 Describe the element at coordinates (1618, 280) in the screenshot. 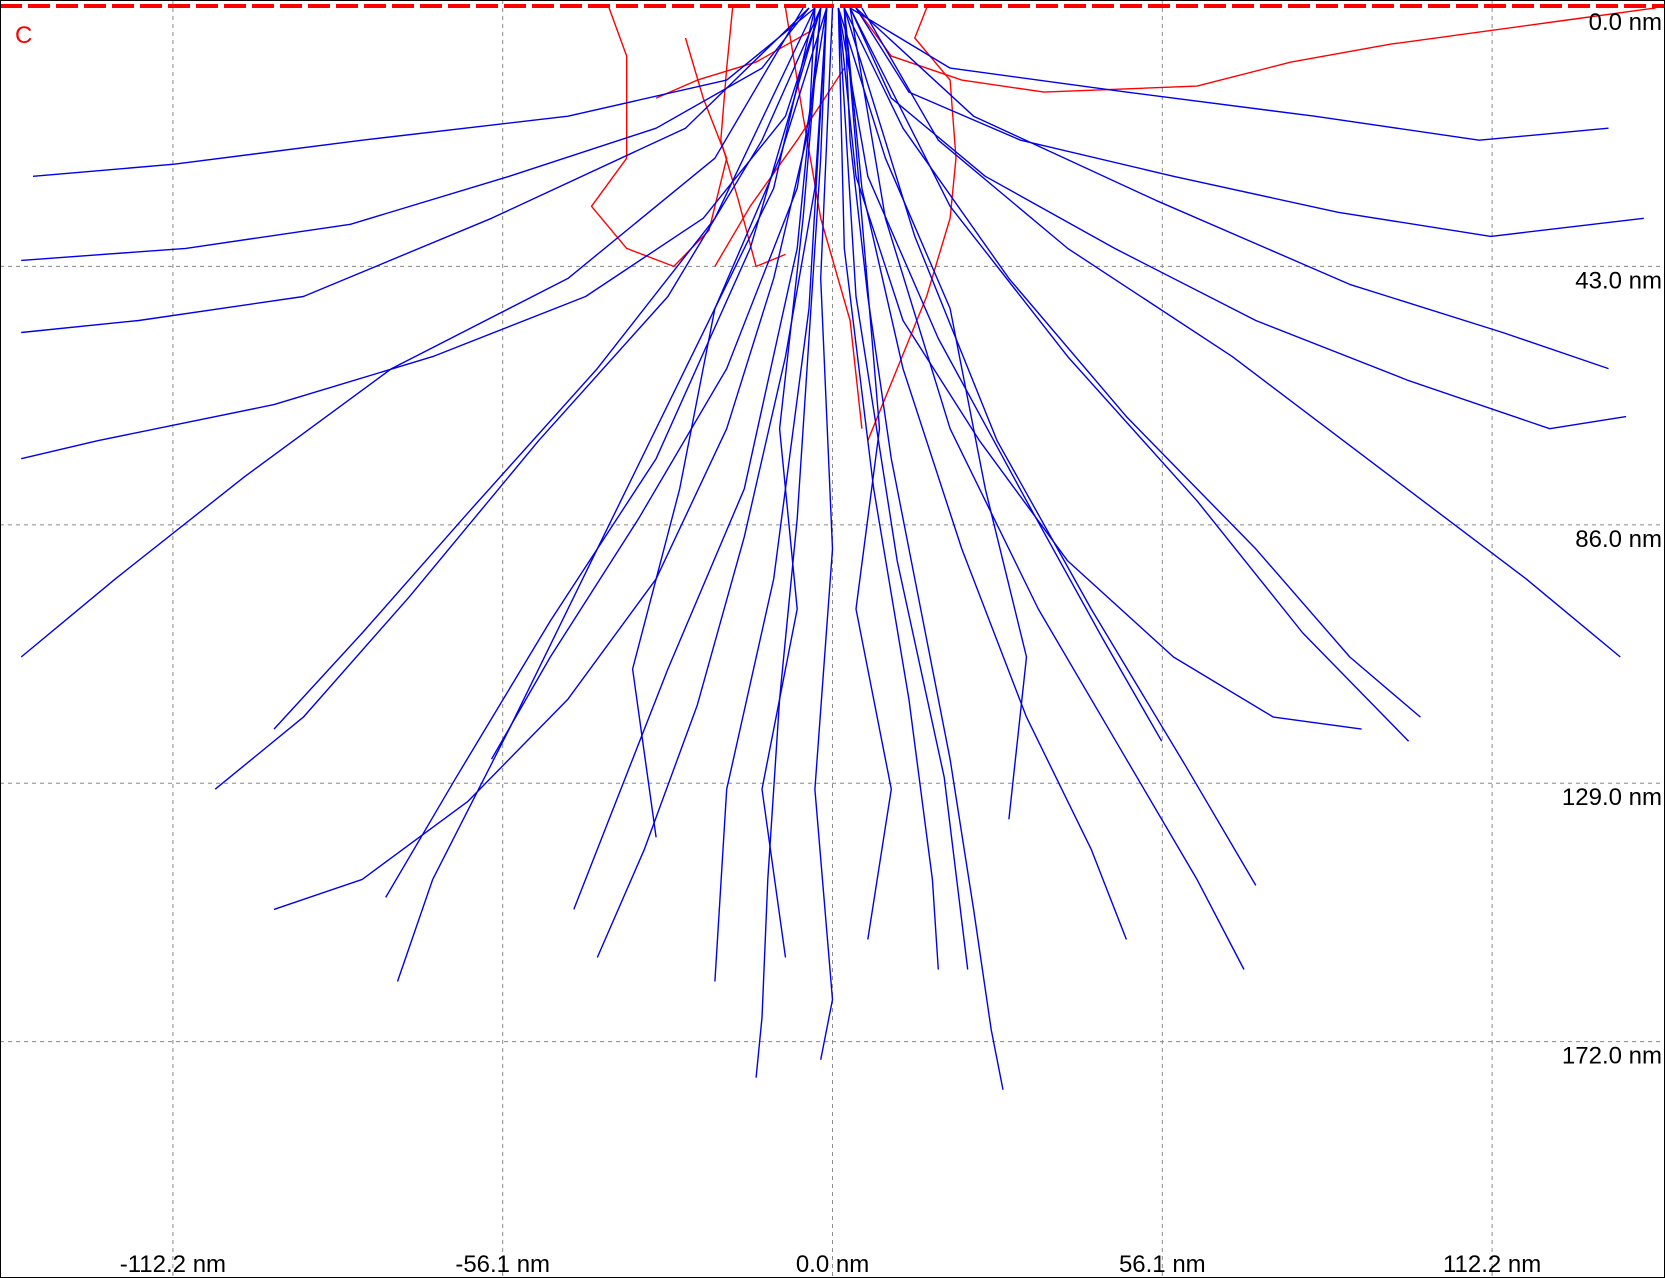

I see `y-tick-label: 43.0 nm` at that location.